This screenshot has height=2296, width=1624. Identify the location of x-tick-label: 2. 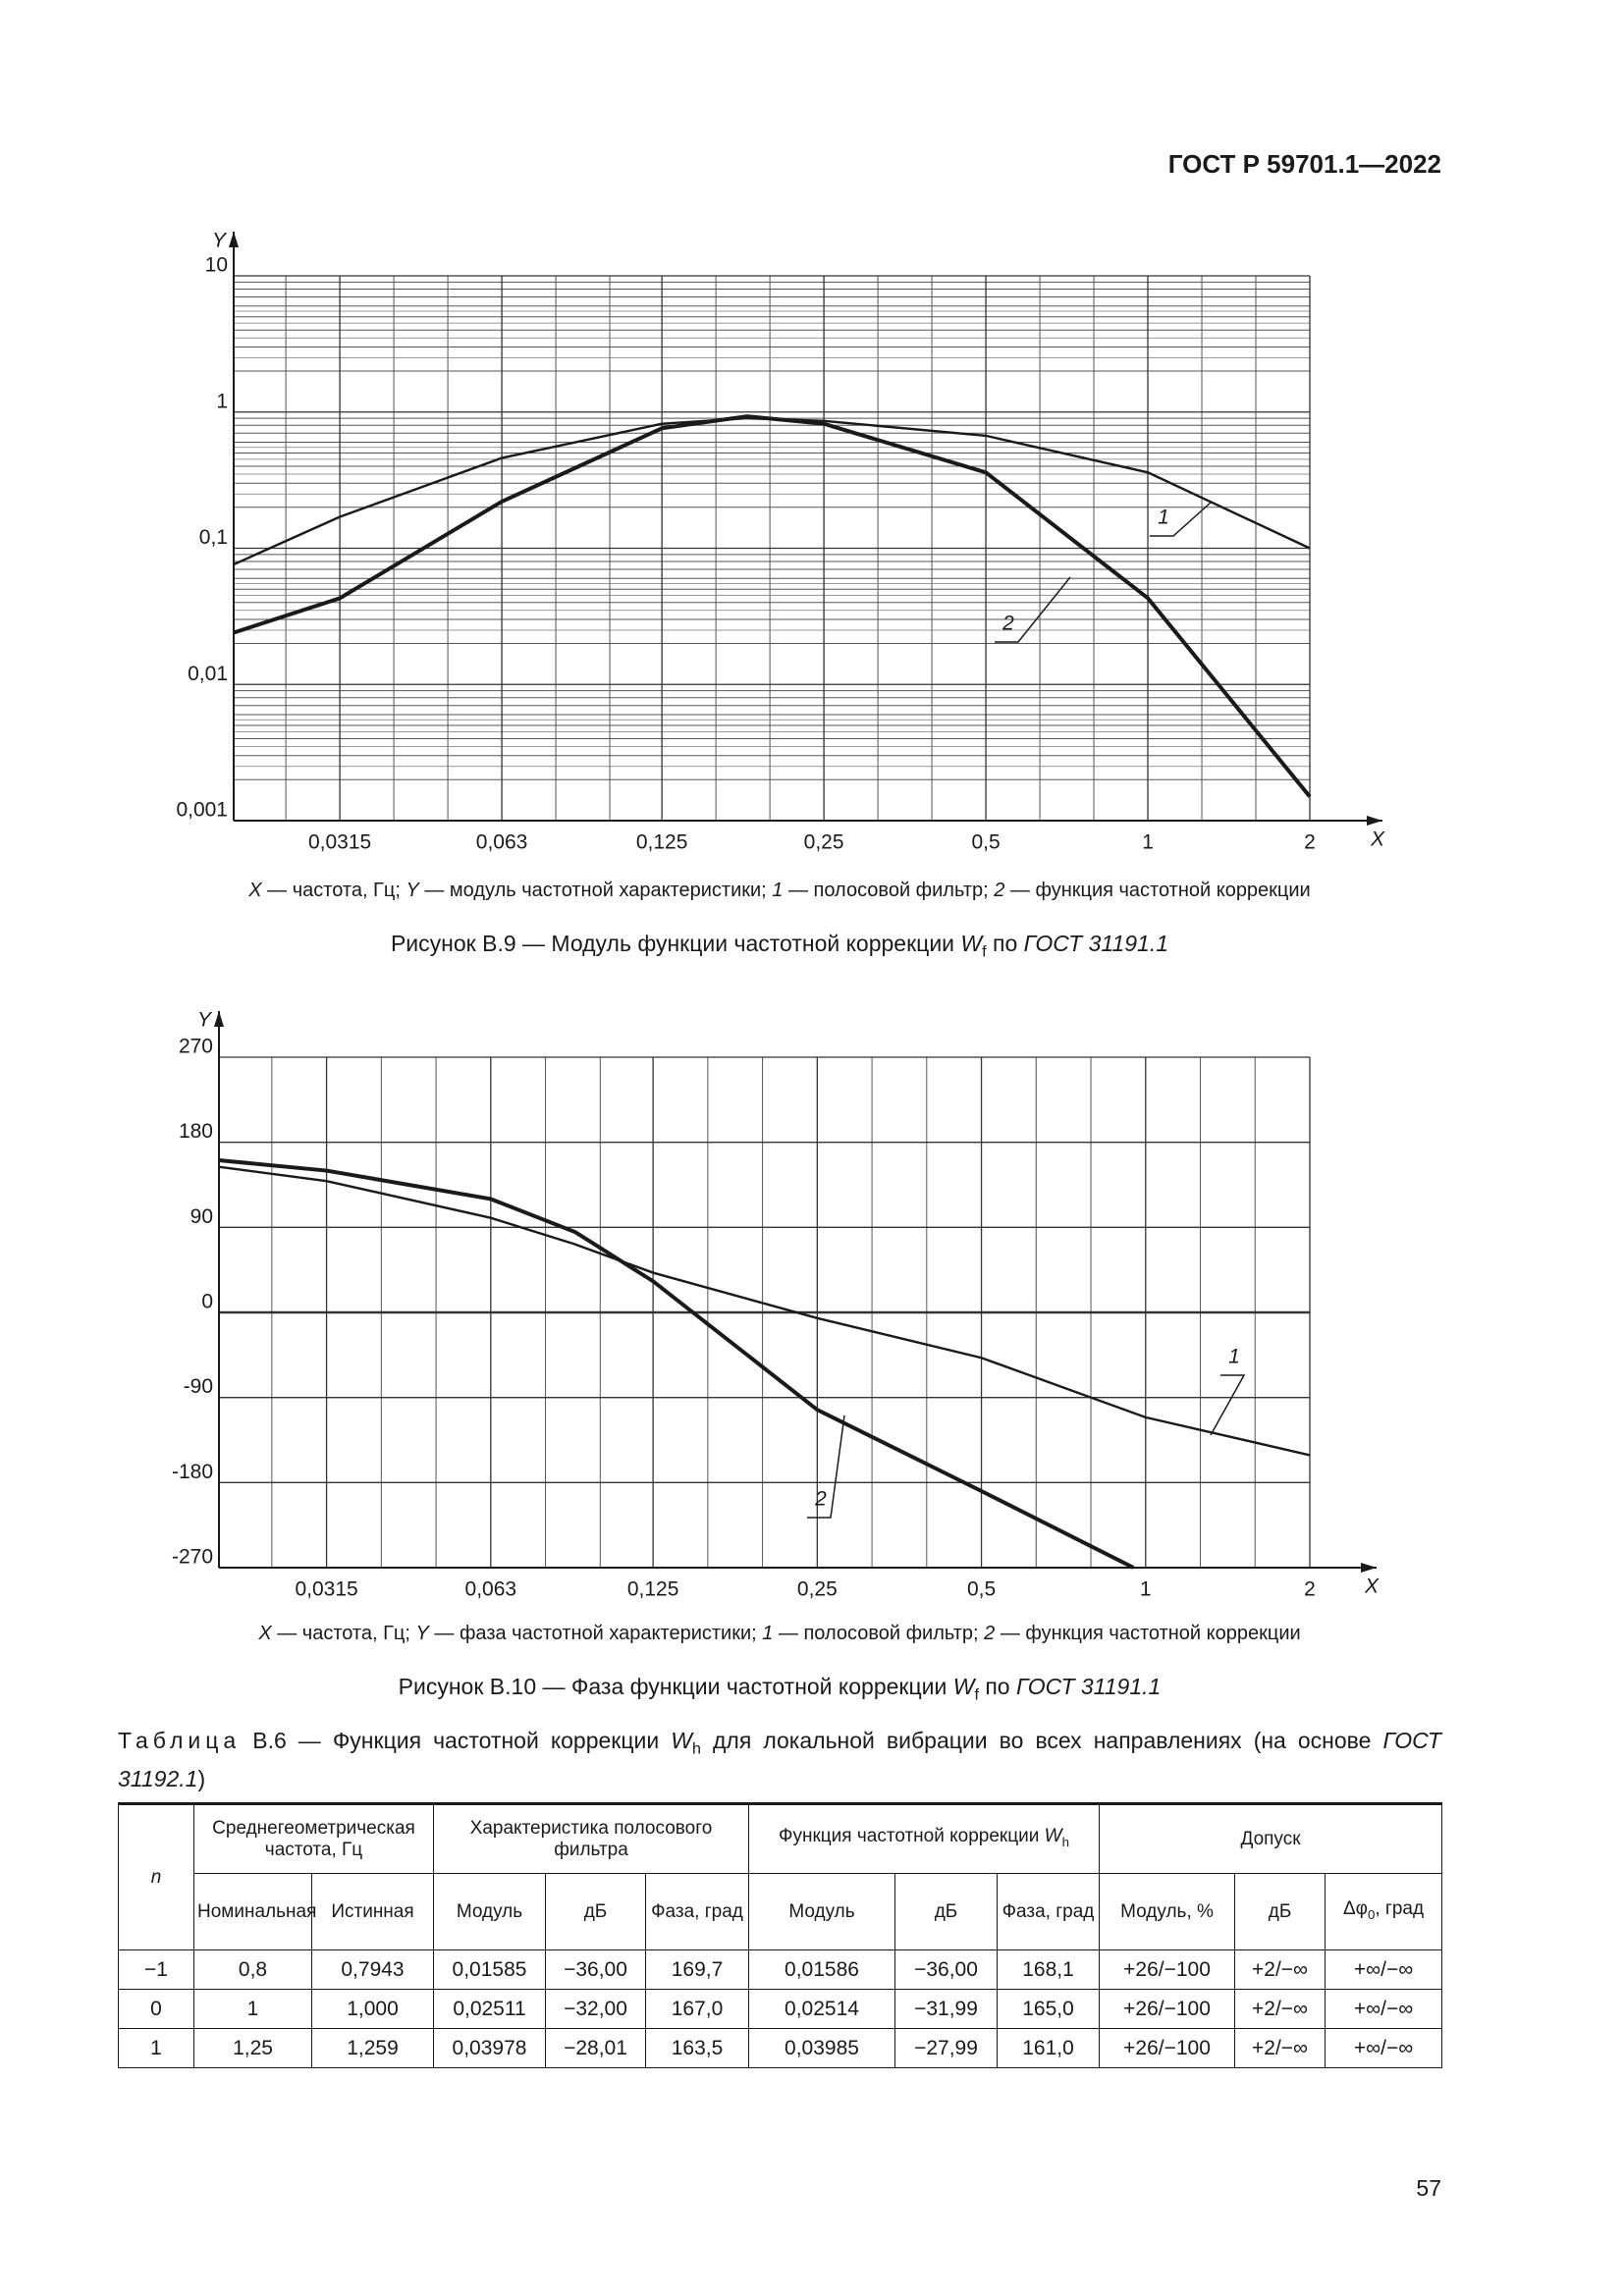
(1310, 843).